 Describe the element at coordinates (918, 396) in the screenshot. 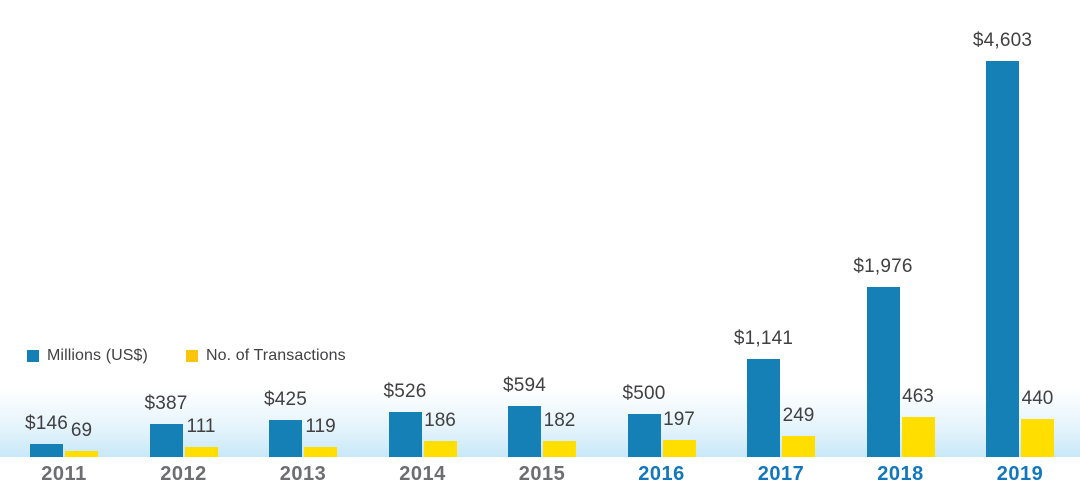

I see `count-label: 463` at that location.